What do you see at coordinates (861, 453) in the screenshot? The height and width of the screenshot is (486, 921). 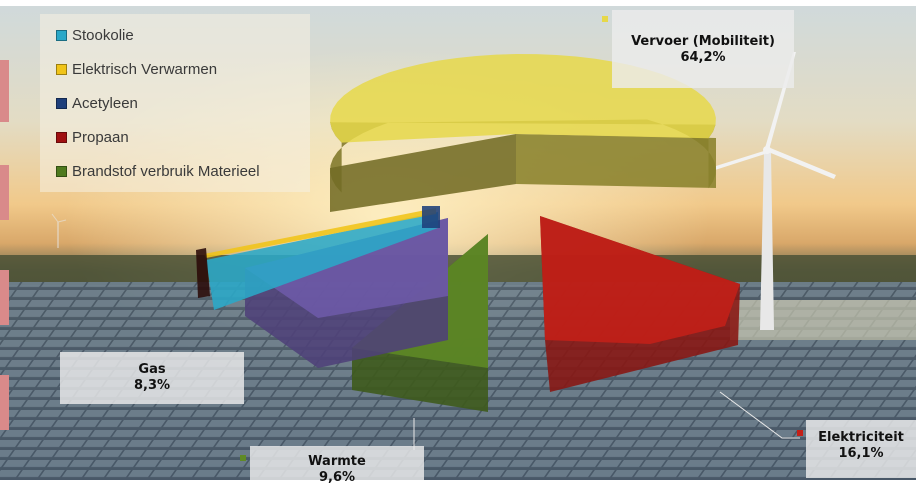 I see `data-label-value: 16,1%` at bounding box center [861, 453].